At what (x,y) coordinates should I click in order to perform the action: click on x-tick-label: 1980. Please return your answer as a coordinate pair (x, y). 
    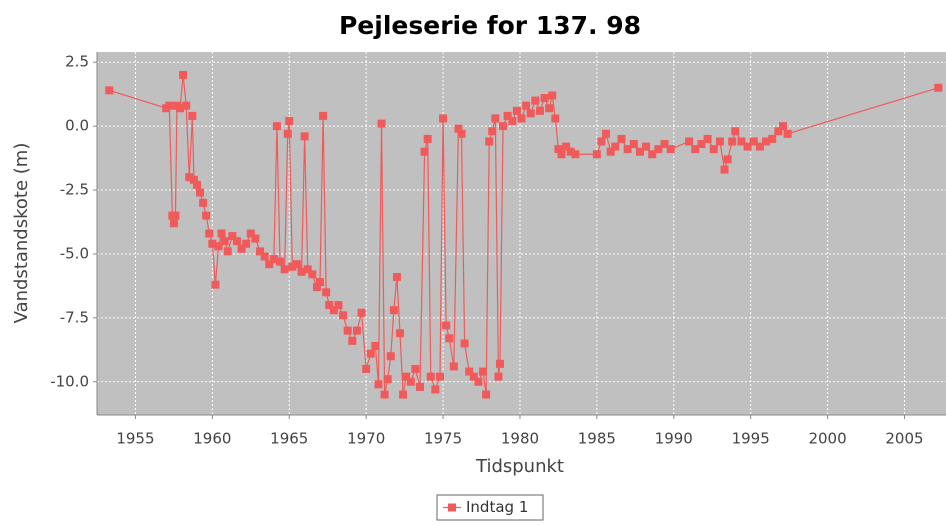
    Looking at the image, I should click on (520, 439).